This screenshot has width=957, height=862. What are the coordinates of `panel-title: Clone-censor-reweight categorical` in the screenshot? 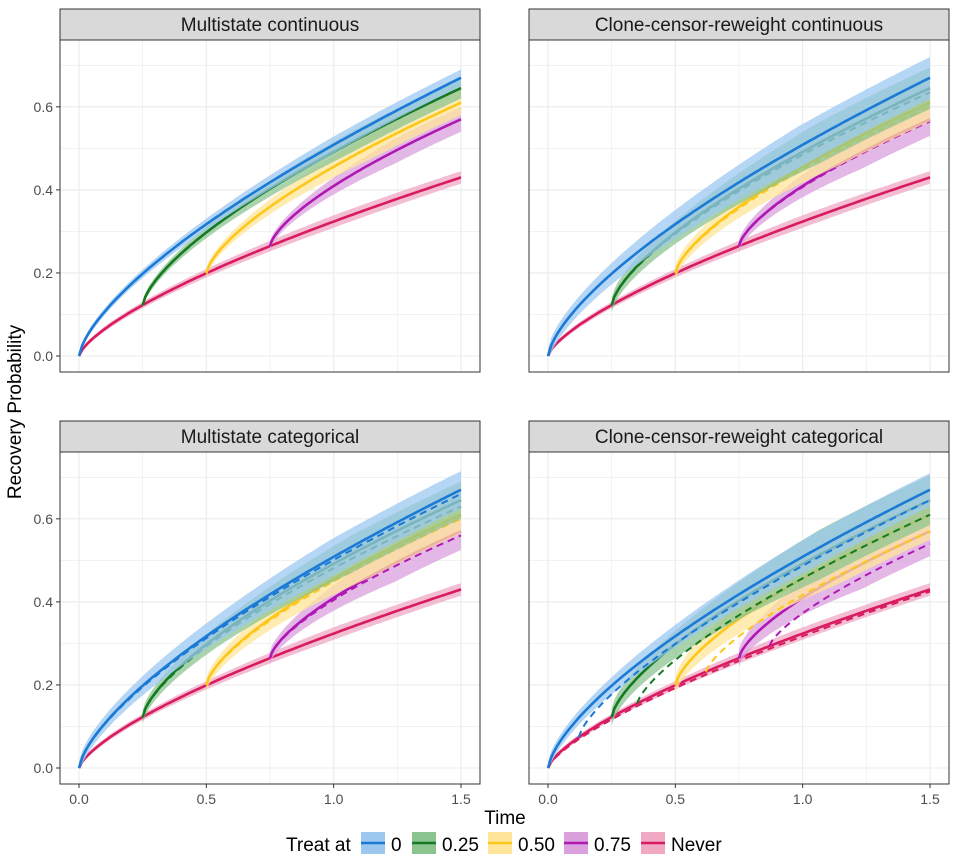 It's located at (739, 437).